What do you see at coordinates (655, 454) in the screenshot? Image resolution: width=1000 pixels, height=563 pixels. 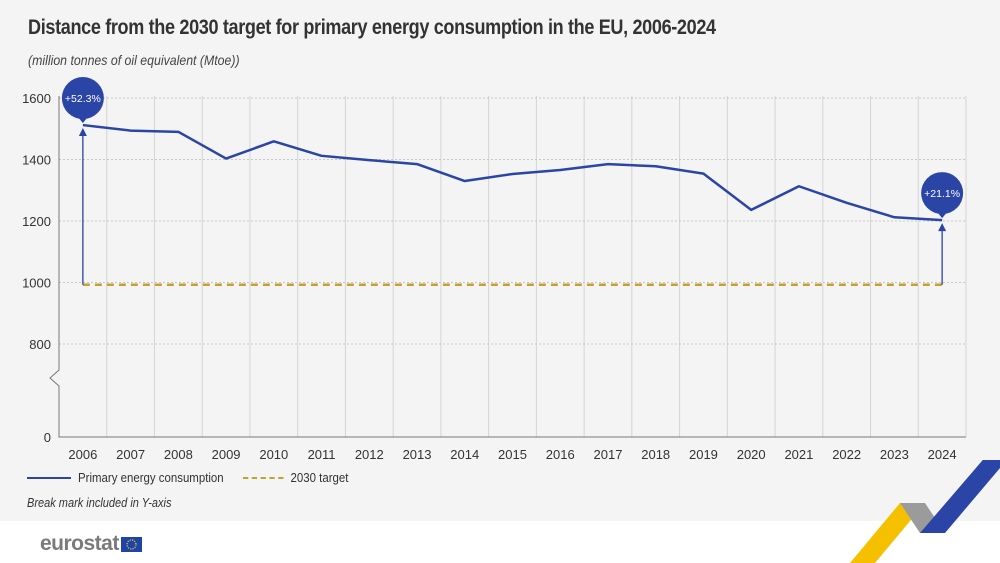 I see `x-tick-label: 2018` at bounding box center [655, 454].